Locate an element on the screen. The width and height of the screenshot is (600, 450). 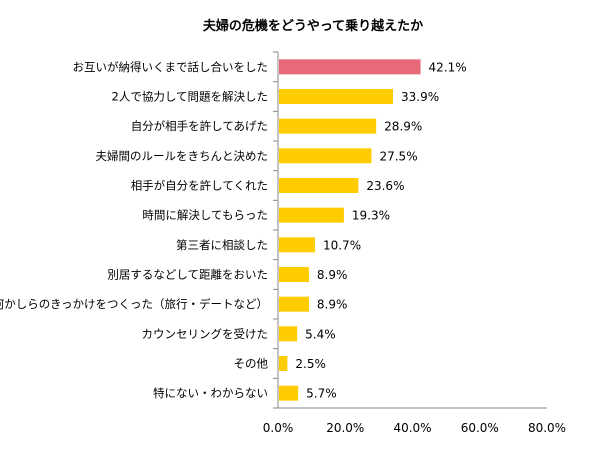
category-label: 相手が自分を許してくれた is located at coordinates (199, 186).